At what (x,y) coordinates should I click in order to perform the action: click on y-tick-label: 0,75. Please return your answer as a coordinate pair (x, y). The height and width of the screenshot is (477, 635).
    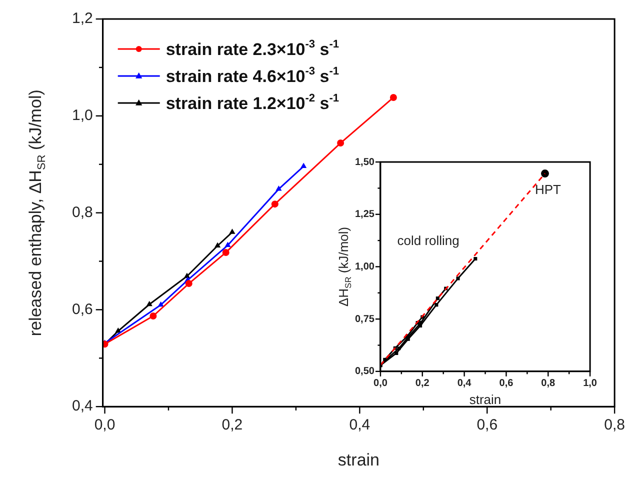
    Looking at the image, I should click on (364, 319).